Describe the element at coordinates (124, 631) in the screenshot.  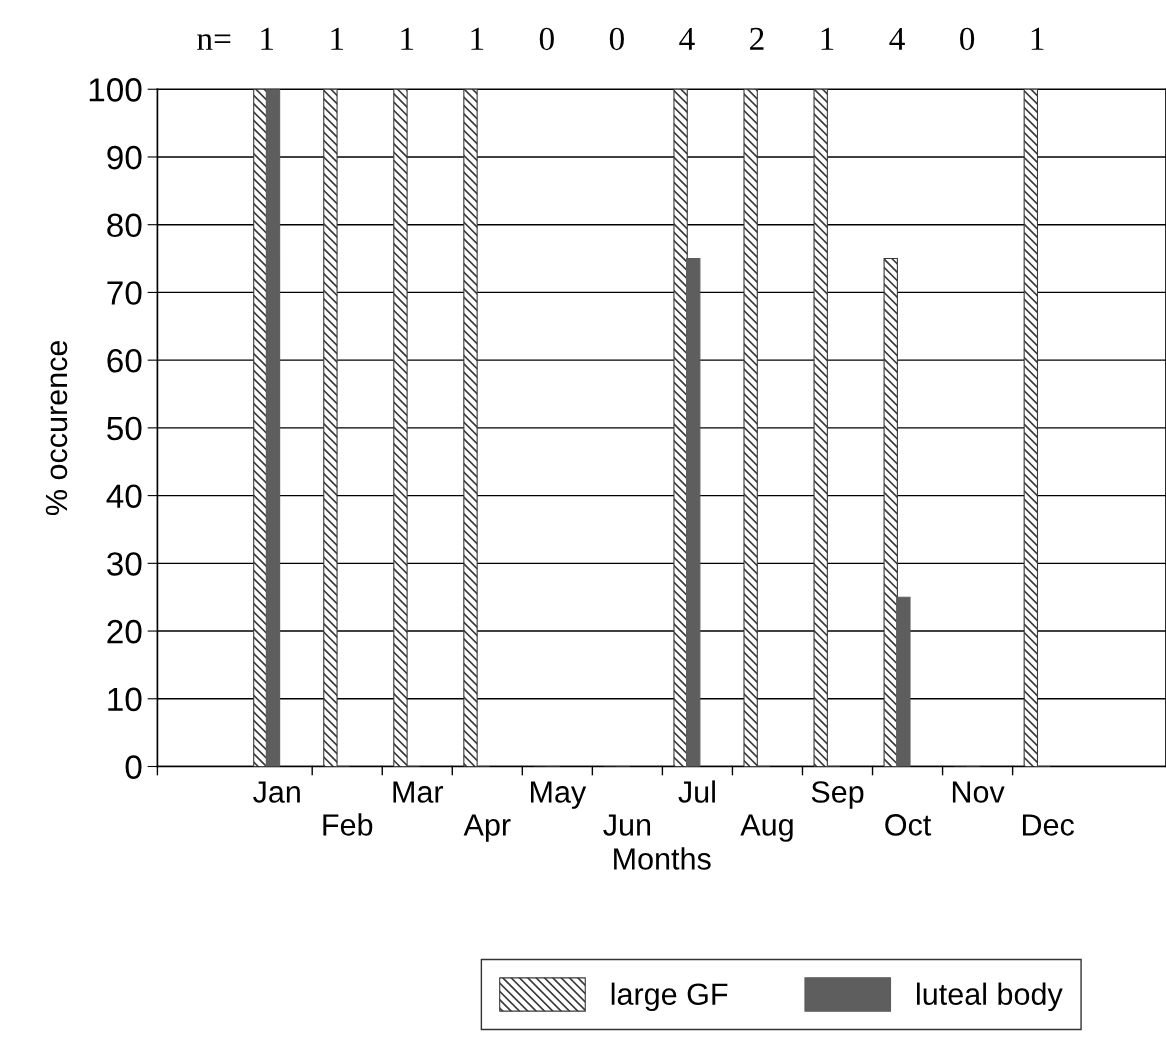
I see `y-tick-label: 20` at that location.